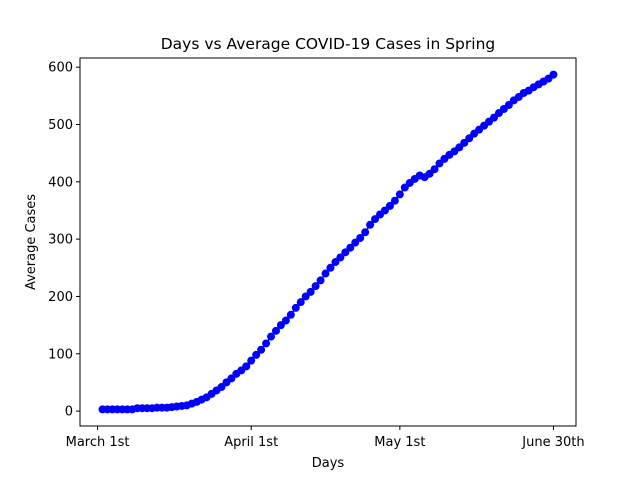 Image resolution: width=640 pixels, height=480 pixels. I want to click on chart-title: Days vs Average COVID-19 Cases in Spring, so click(328, 44).